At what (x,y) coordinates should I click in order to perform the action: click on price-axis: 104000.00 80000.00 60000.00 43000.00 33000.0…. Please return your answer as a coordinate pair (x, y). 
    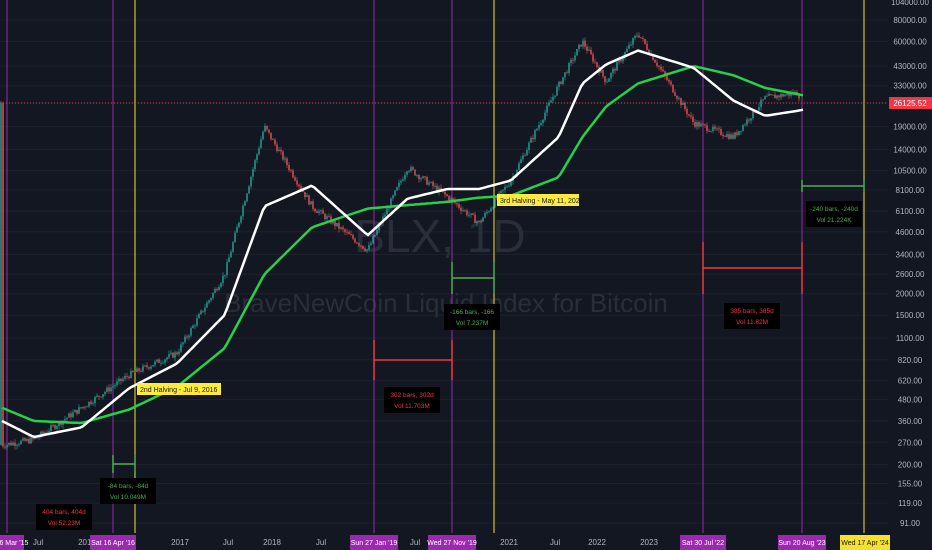
    Looking at the image, I should click on (910, 264).